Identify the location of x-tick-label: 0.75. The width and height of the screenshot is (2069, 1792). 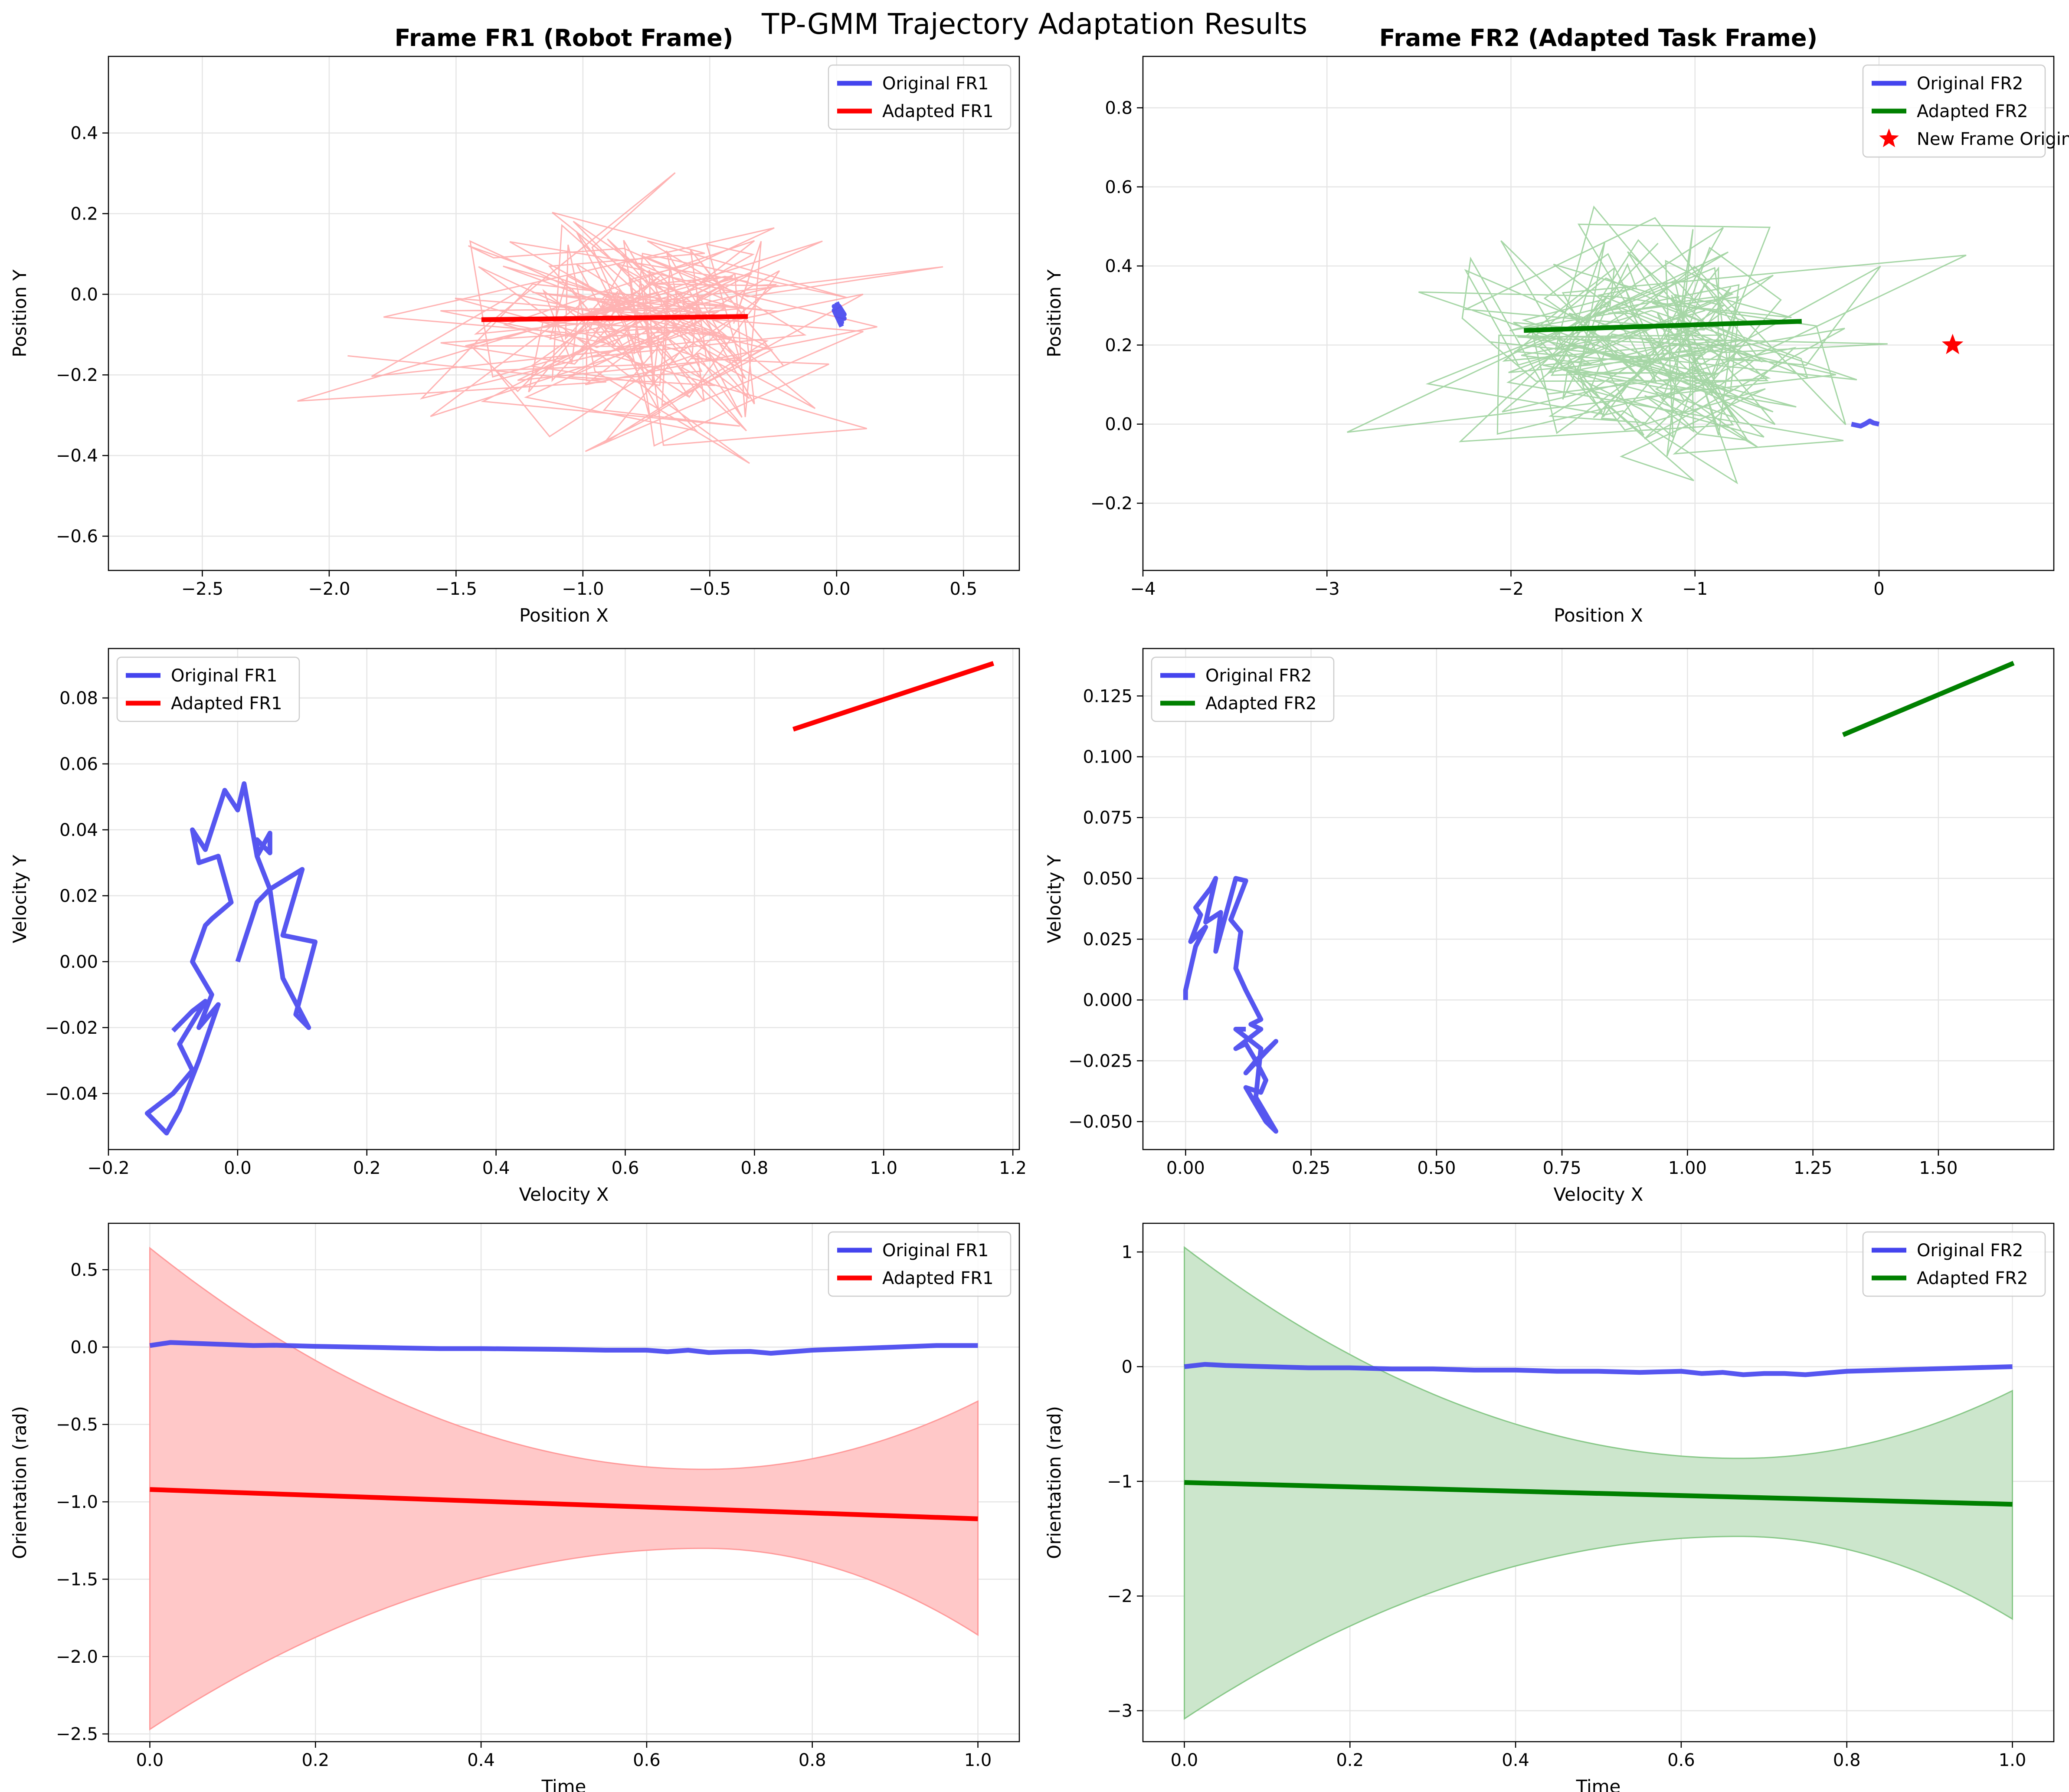
(1562, 1168).